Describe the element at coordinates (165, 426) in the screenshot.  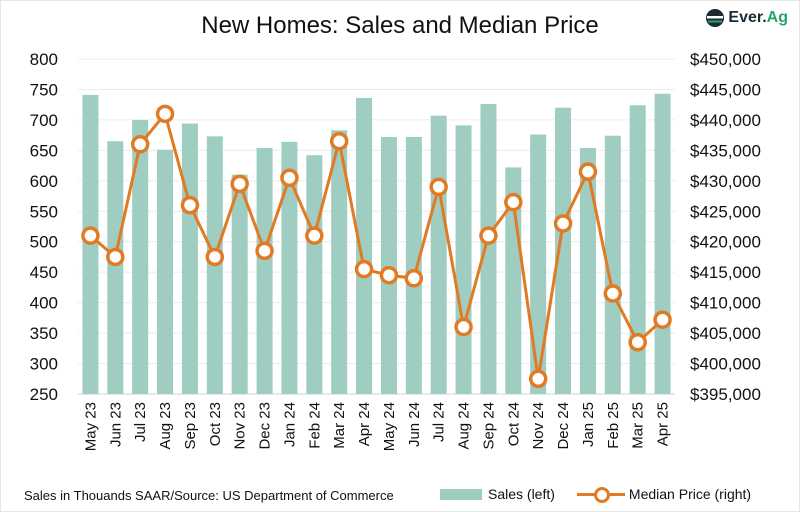
I see `x-tick-label: Aug 23` at that location.